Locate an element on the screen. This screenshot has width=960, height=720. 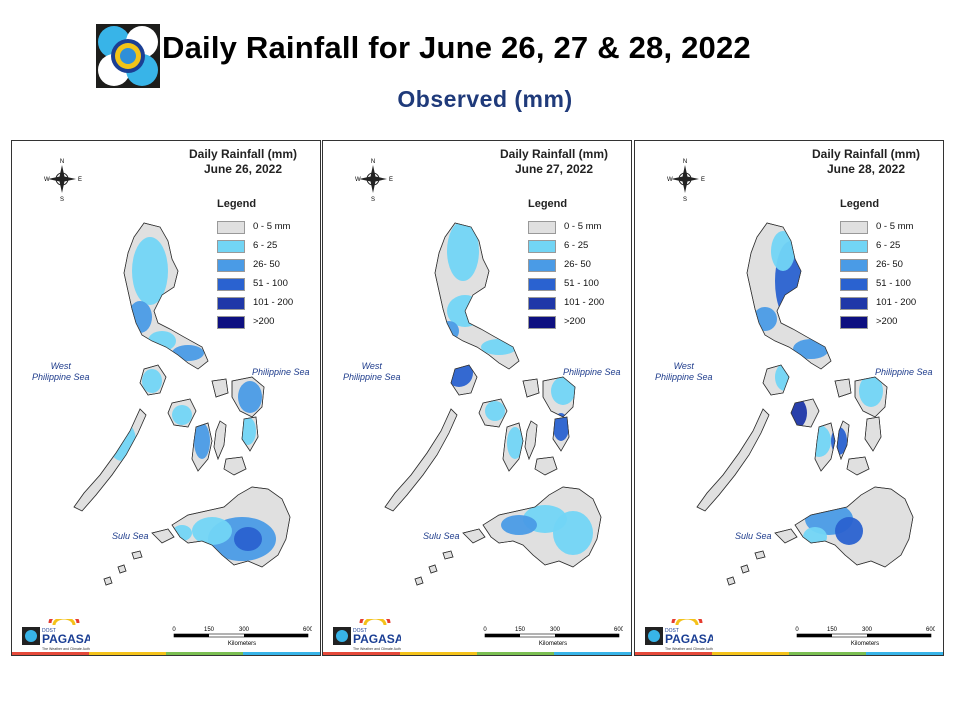
pagasa-logo is located at coordinates (128, 56).